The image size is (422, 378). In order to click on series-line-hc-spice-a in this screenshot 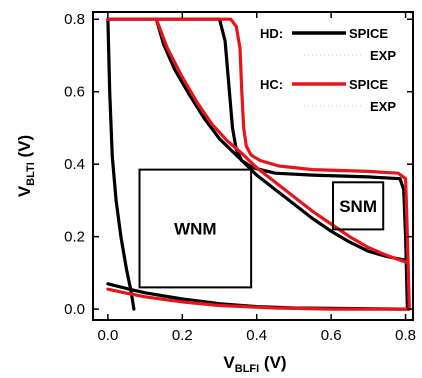, I will do `click(258, 299)`.